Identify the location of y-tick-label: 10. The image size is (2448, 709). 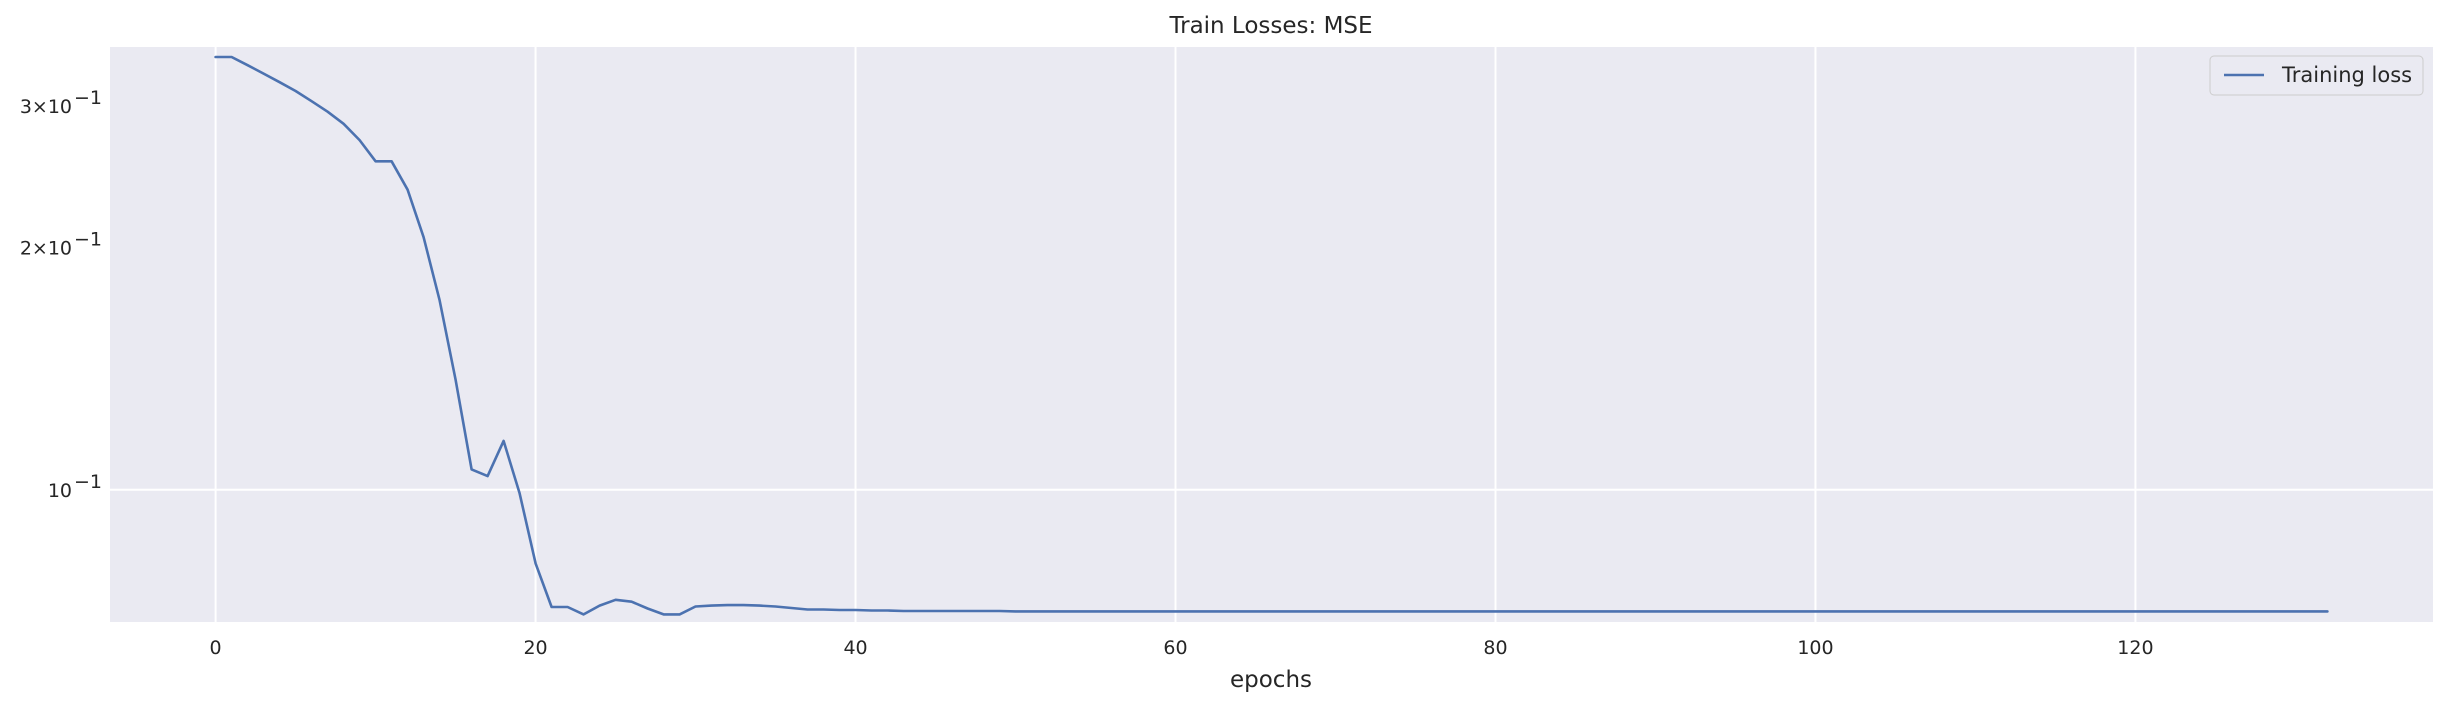
(60, 491).